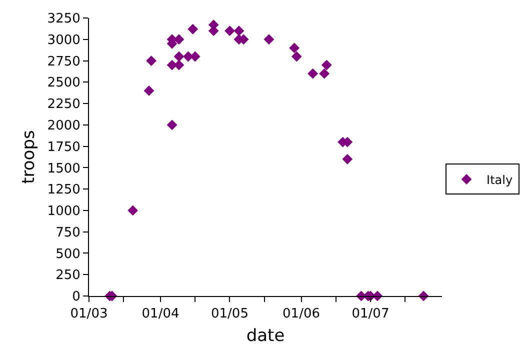  What do you see at coordinates (265, 336) in the screenshot?
I see `x-axis-title: date` at bounding box center [265, 336].